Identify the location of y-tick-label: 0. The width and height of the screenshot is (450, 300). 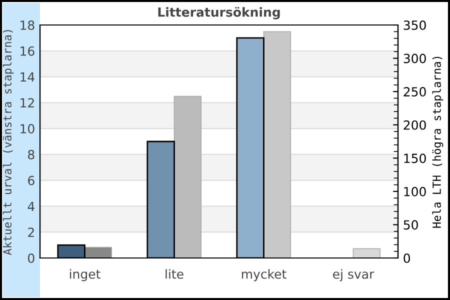
(31, 258).